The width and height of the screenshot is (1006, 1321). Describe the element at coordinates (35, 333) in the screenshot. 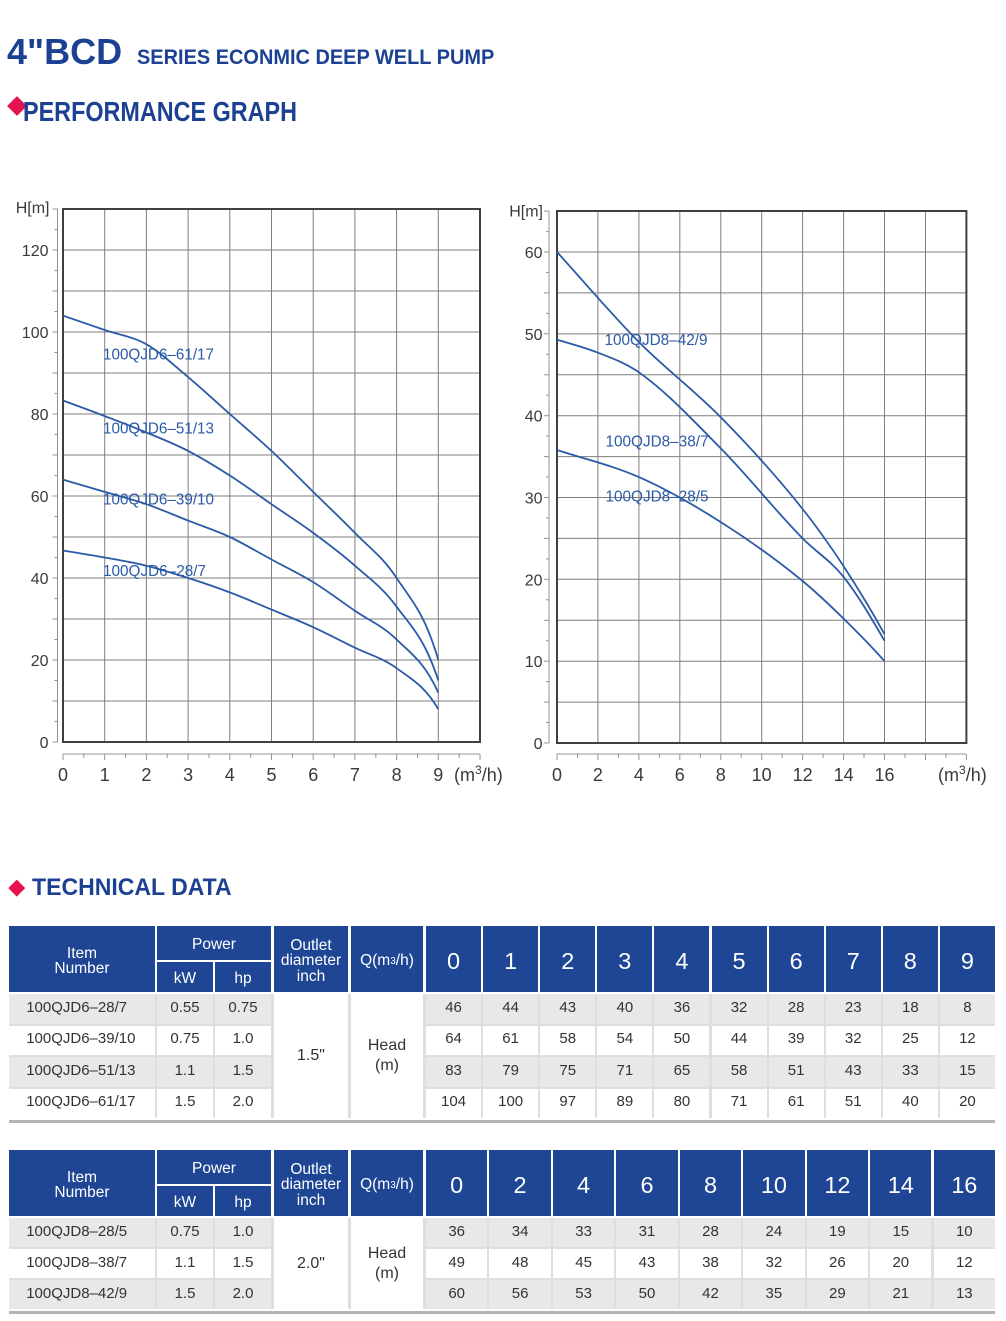

I see `svg-text: 100` at that location.